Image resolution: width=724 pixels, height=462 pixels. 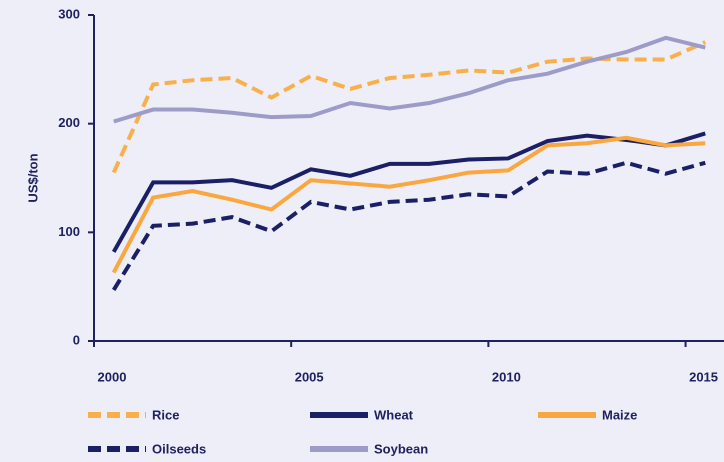 What do you see at coordinates (394, 414) in the screenshot?
I see `legend-label: Wheat` at bounding box center [394, 414].